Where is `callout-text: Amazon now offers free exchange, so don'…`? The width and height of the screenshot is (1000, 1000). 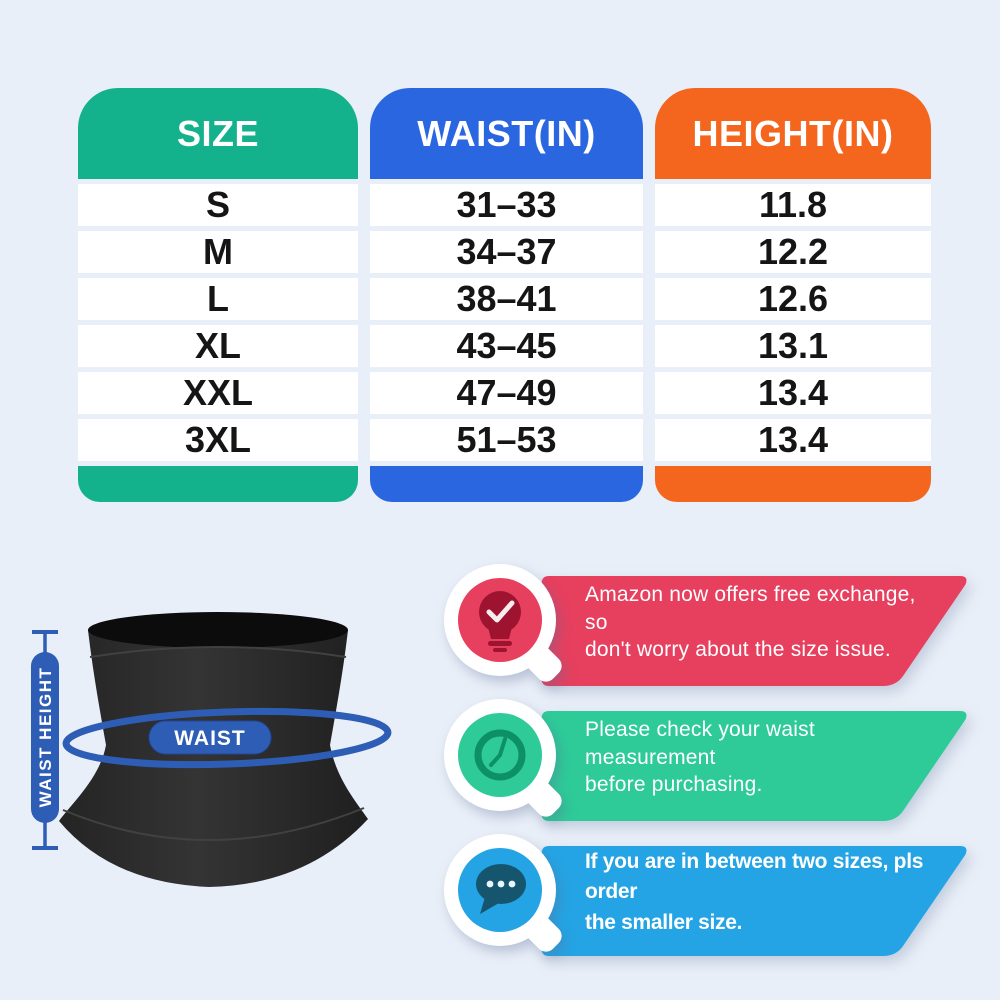
callout-text: Amazon now offers free exchange, so don'… is located at coordinates (750, 622).